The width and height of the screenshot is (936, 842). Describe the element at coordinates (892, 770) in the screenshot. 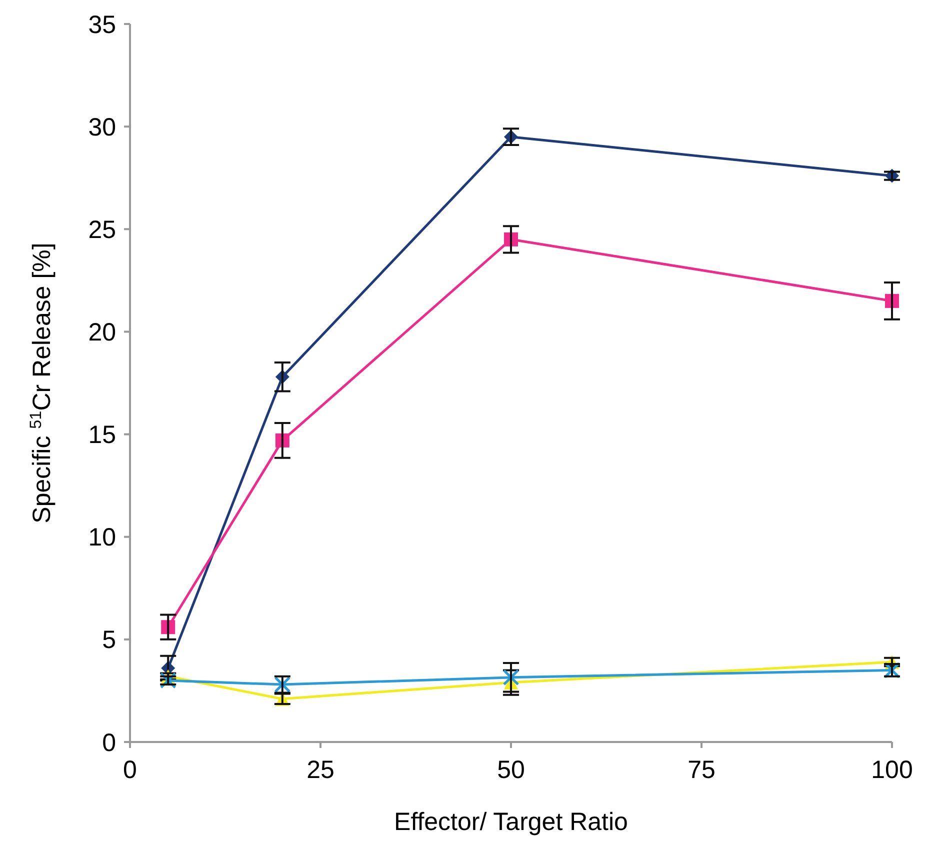

I see `x-tick-label: 100` at that location.